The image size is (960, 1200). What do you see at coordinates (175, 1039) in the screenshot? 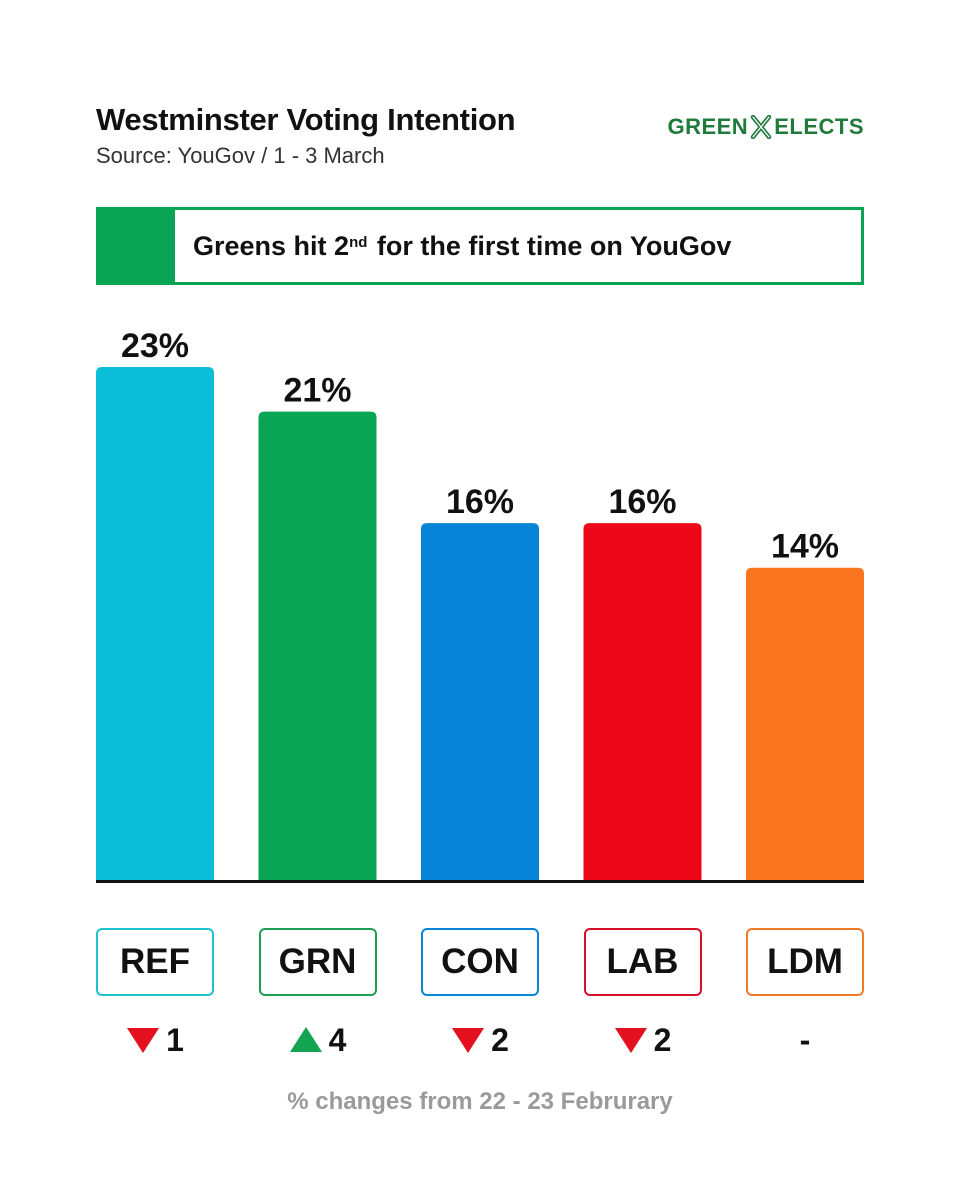
I see `change-value: 1` at bounding box center [175, 1039].